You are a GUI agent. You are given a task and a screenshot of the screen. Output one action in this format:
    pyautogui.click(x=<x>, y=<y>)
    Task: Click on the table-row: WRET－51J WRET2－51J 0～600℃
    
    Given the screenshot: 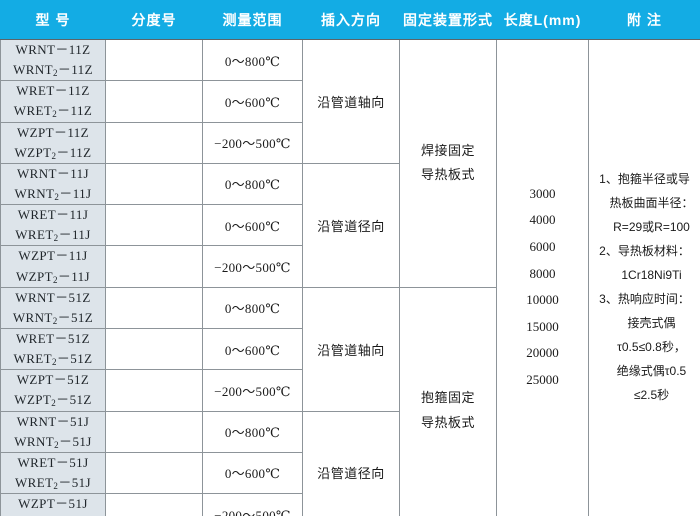 What is the action you would take?
    pyautogui.click(x=350, y=473)
    